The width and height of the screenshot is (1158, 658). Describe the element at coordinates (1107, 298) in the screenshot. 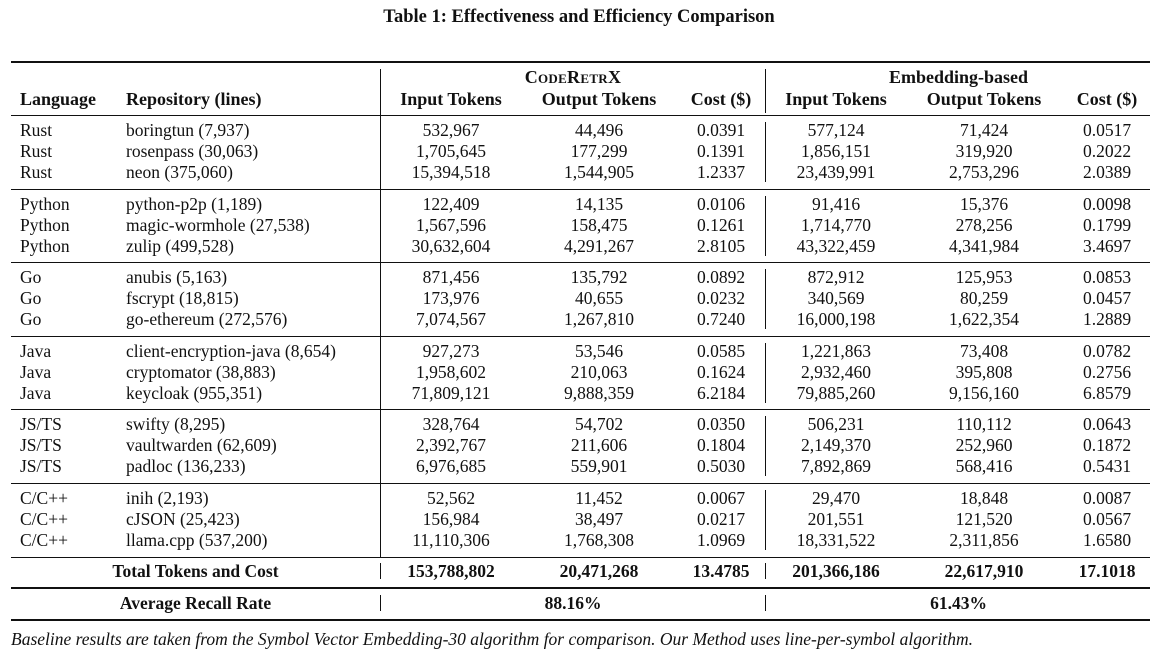

I see `cell-e-cost: 0.0457` at that location.